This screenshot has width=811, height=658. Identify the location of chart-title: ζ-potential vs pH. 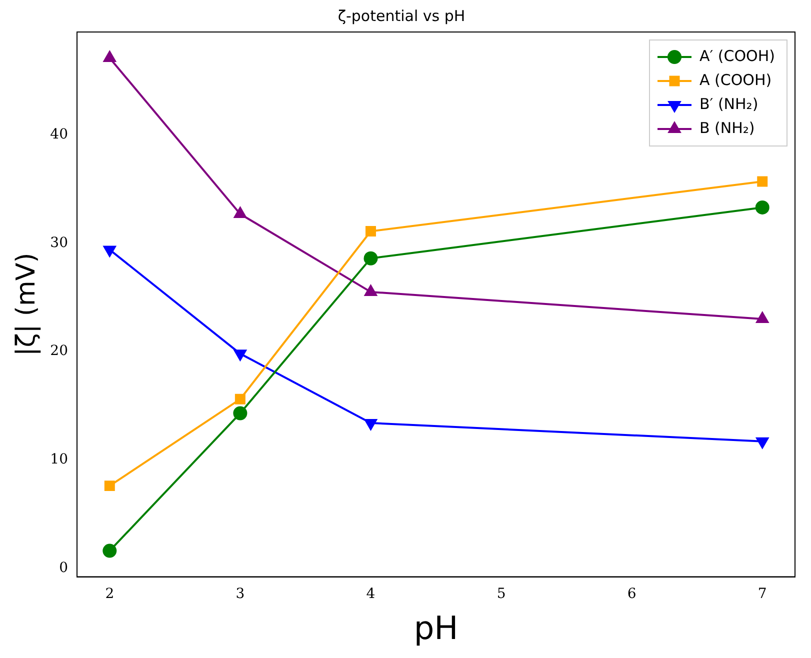
(402, 15).